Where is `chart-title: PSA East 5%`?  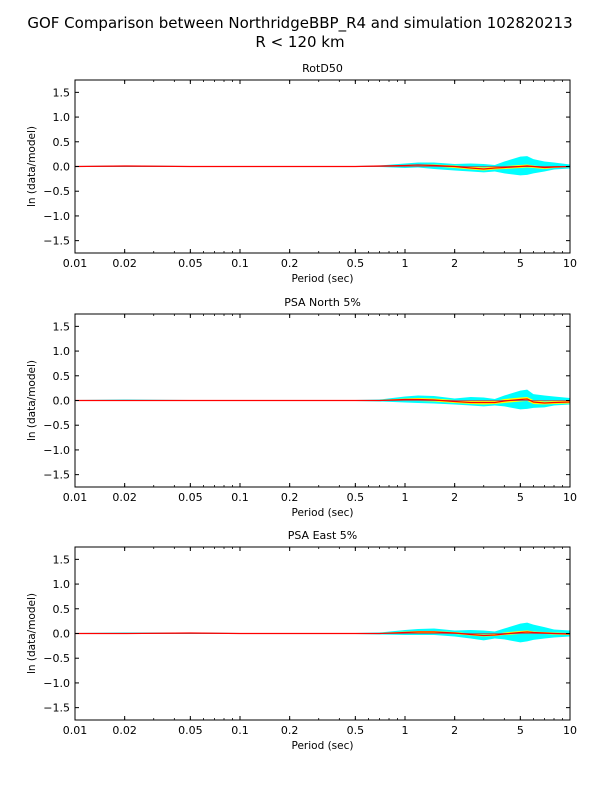
chart-title: PSA East 5% is located at coordinates (323, 535).